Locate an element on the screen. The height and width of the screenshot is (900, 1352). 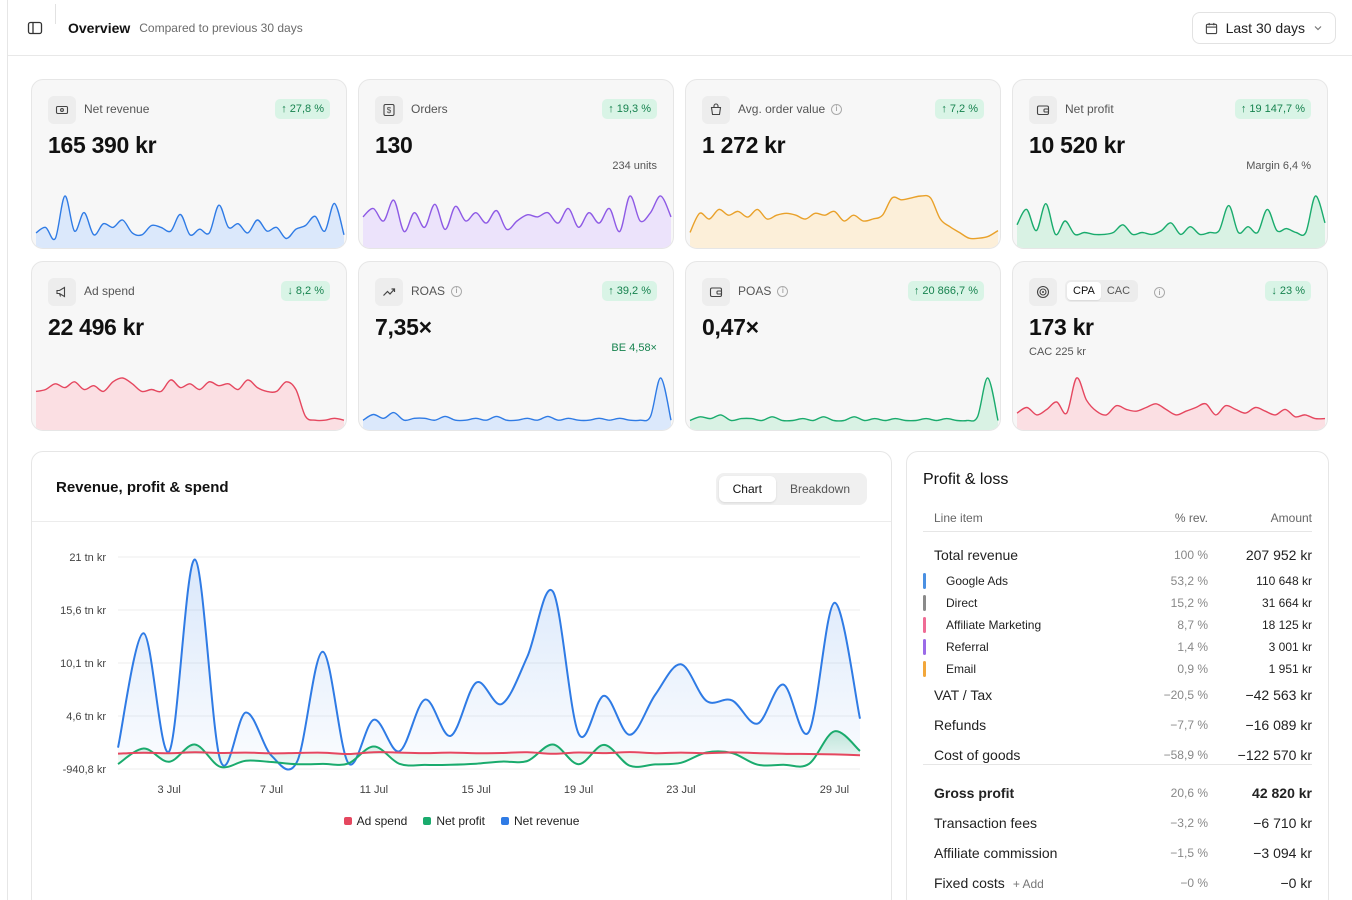
series-line-net-revenue is located at coordinates (489, 664).